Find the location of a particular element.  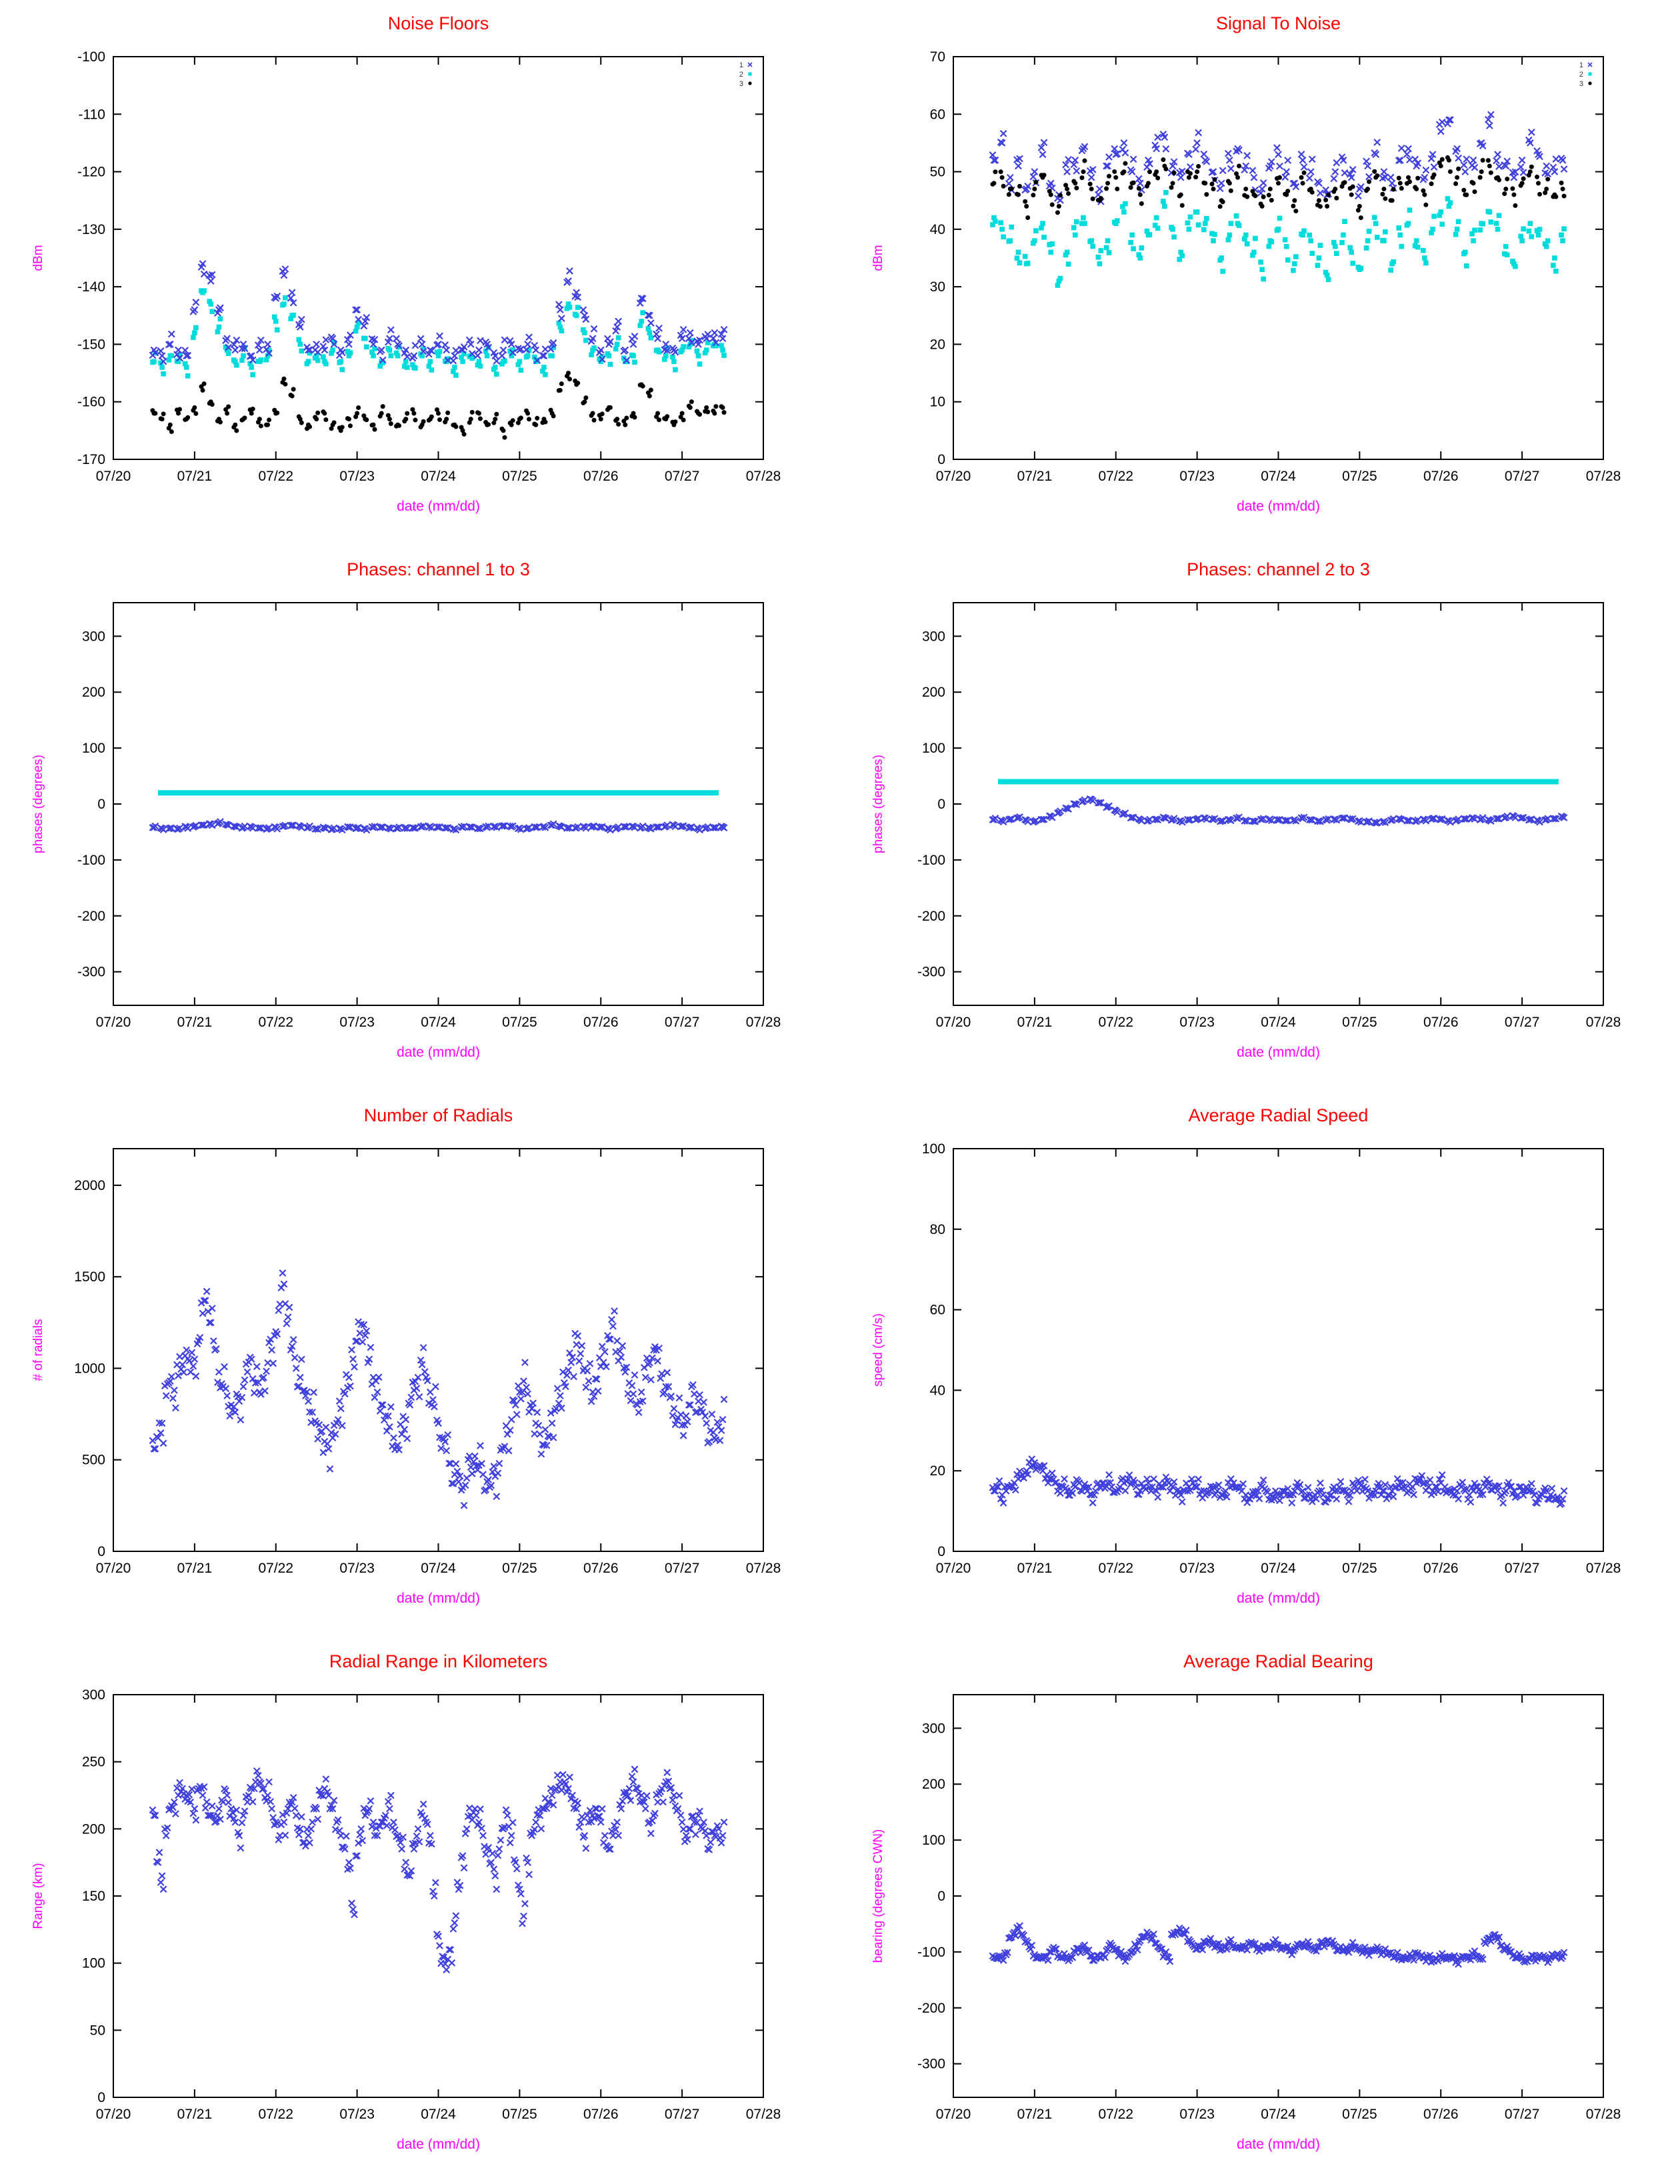

svg-text: -120 is located at coordinates (91, 172).